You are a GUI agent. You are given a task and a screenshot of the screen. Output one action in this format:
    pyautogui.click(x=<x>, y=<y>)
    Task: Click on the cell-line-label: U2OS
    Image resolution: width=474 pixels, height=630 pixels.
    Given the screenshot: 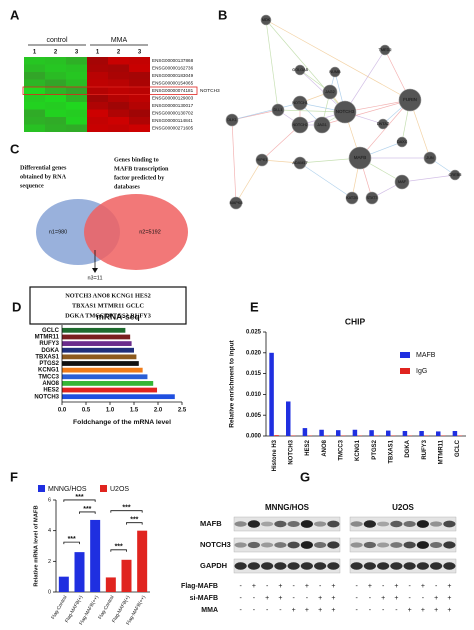 What is the action you would take?
    pyautogui.click(x=403, y=507)
    